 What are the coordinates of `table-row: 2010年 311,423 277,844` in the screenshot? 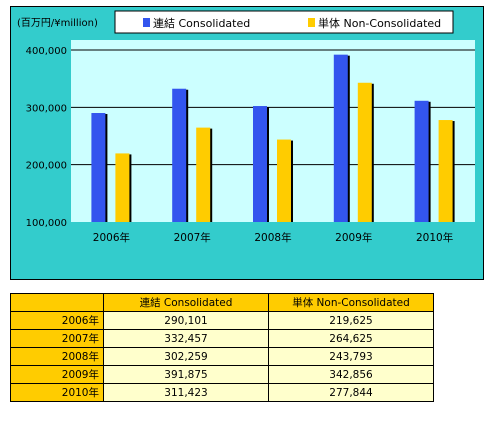 It's located at (222, 392).